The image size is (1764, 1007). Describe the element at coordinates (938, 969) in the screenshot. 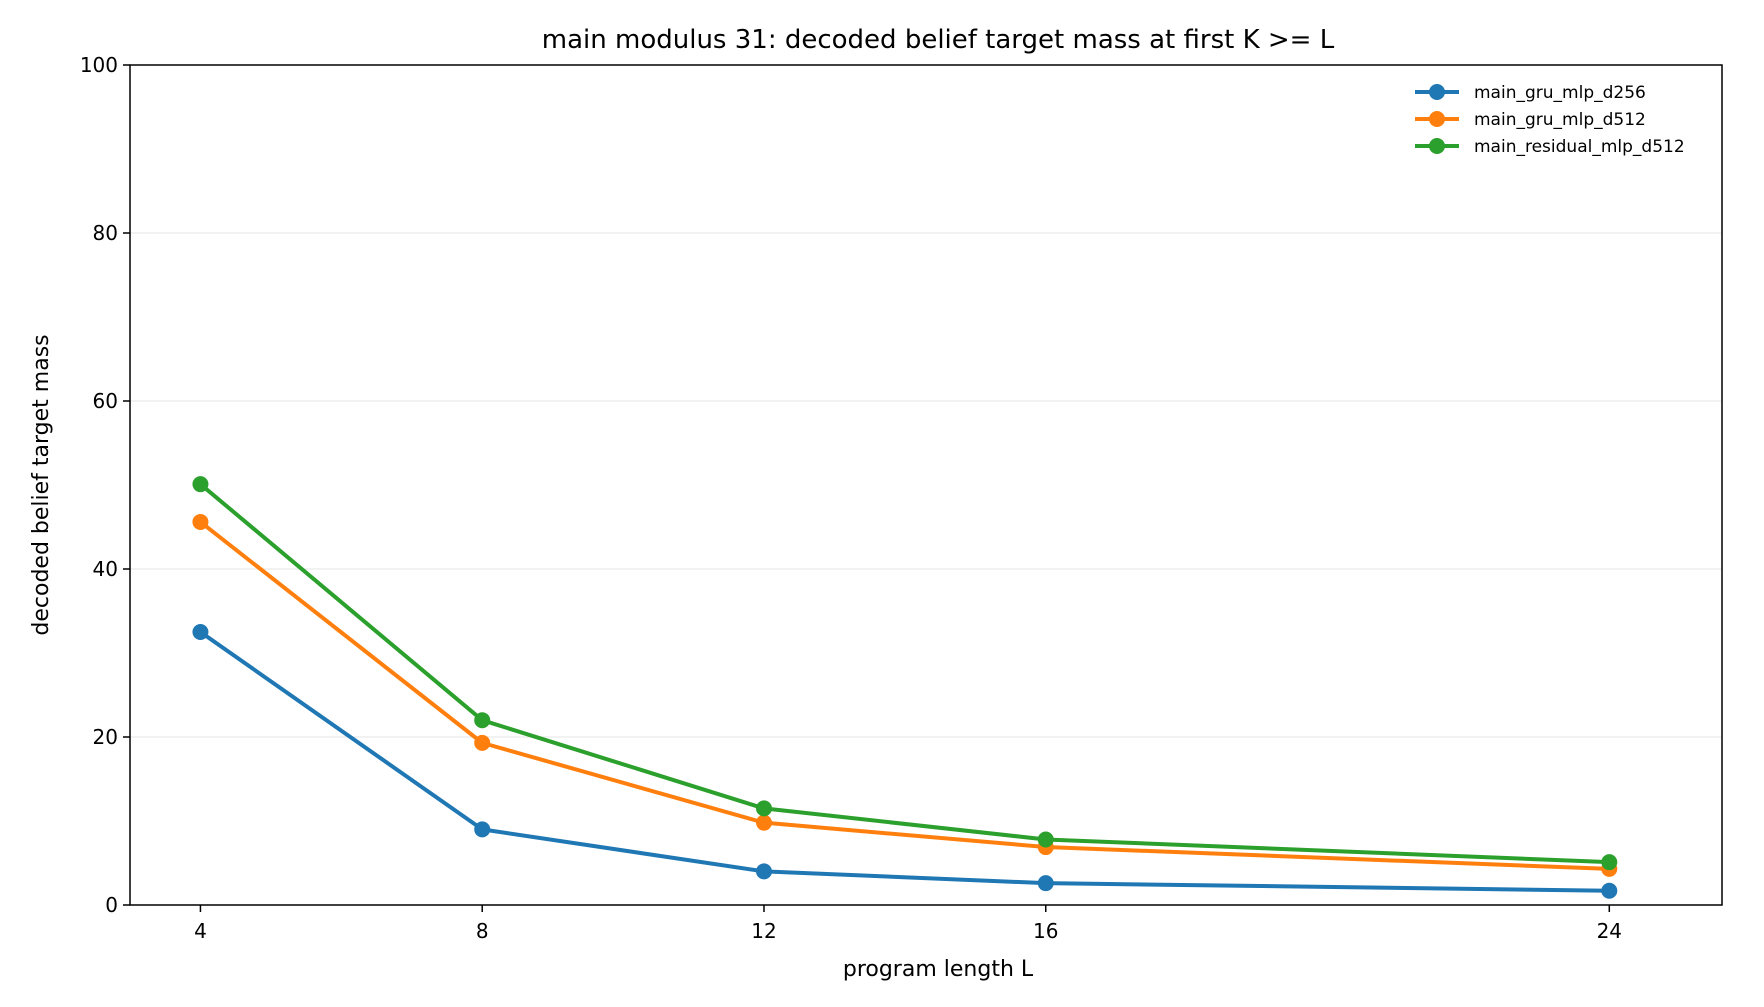

I see `x-axis-label: program length L` at that location.